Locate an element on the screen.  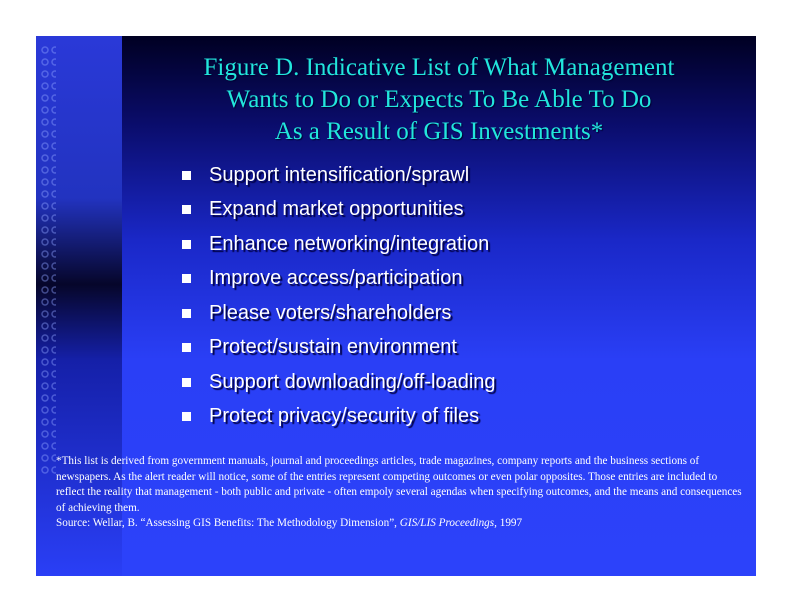
bullet-item: Support downloading/off-loading is located at coordinates (339, 382).